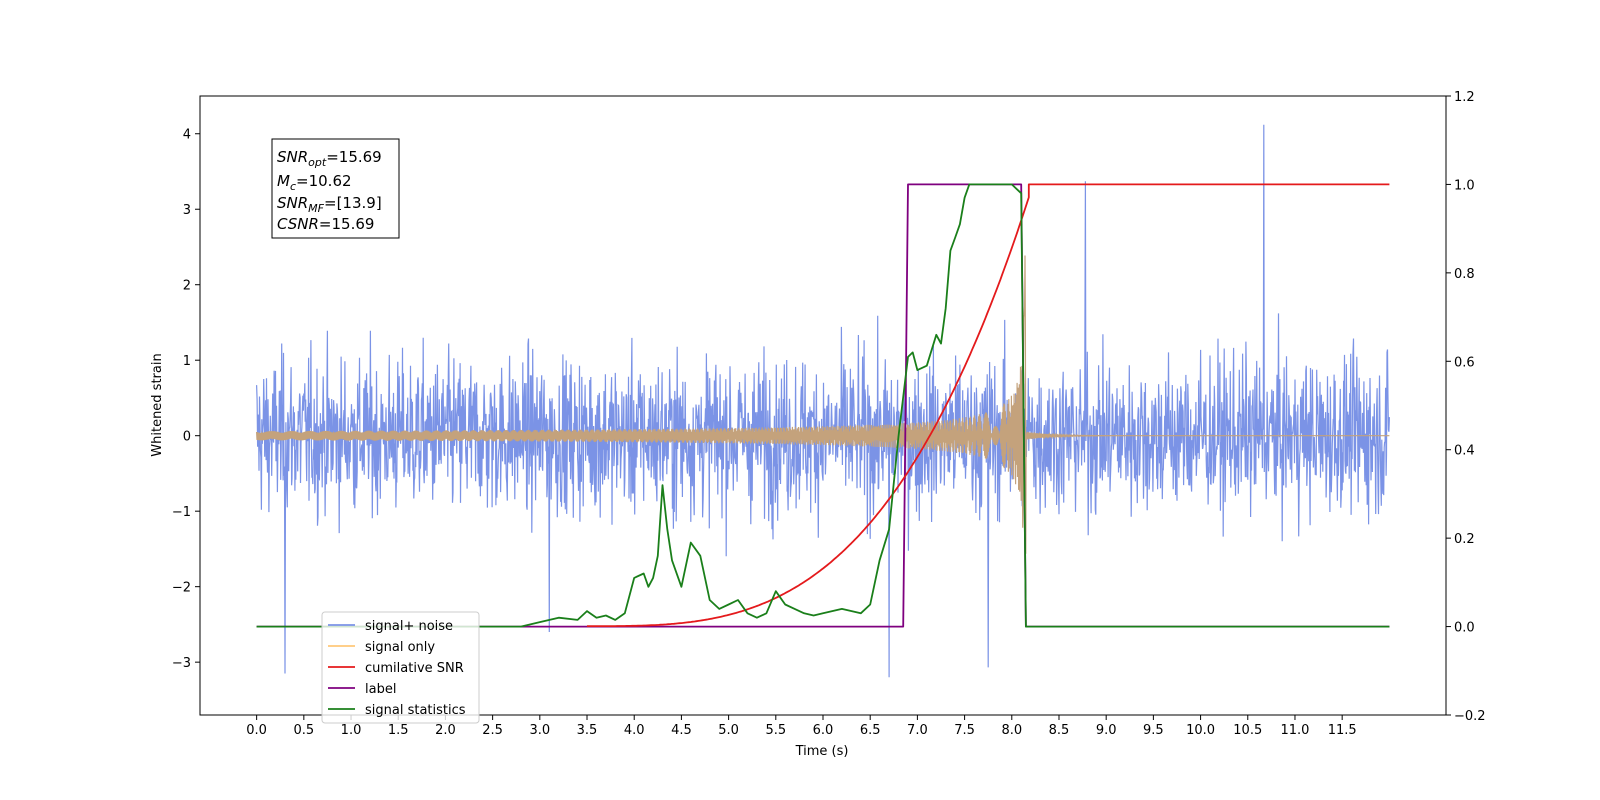  I want to click on x-tick-label: 4.5, so click(681, 730).